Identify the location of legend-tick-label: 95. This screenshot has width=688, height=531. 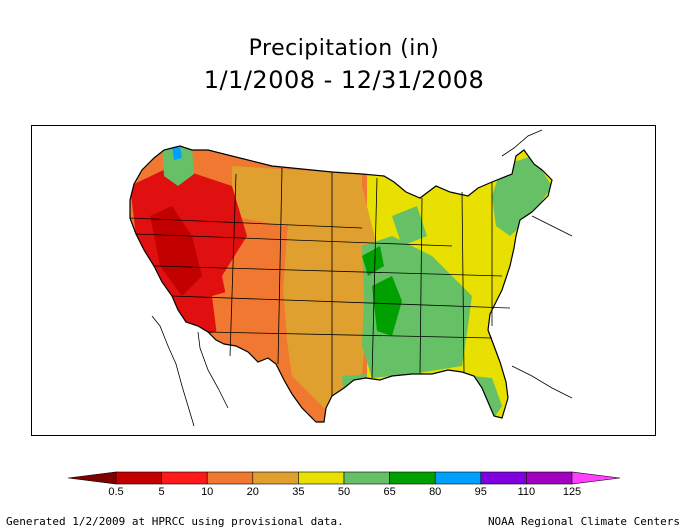
(480, 492).